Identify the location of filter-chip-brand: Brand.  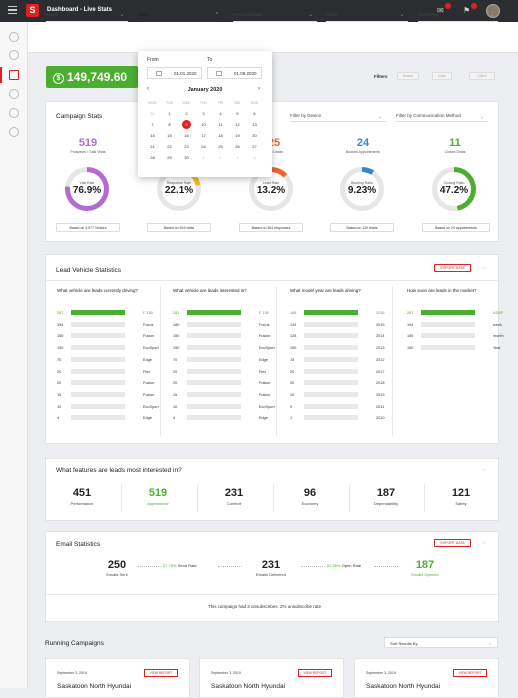
(408, 76).